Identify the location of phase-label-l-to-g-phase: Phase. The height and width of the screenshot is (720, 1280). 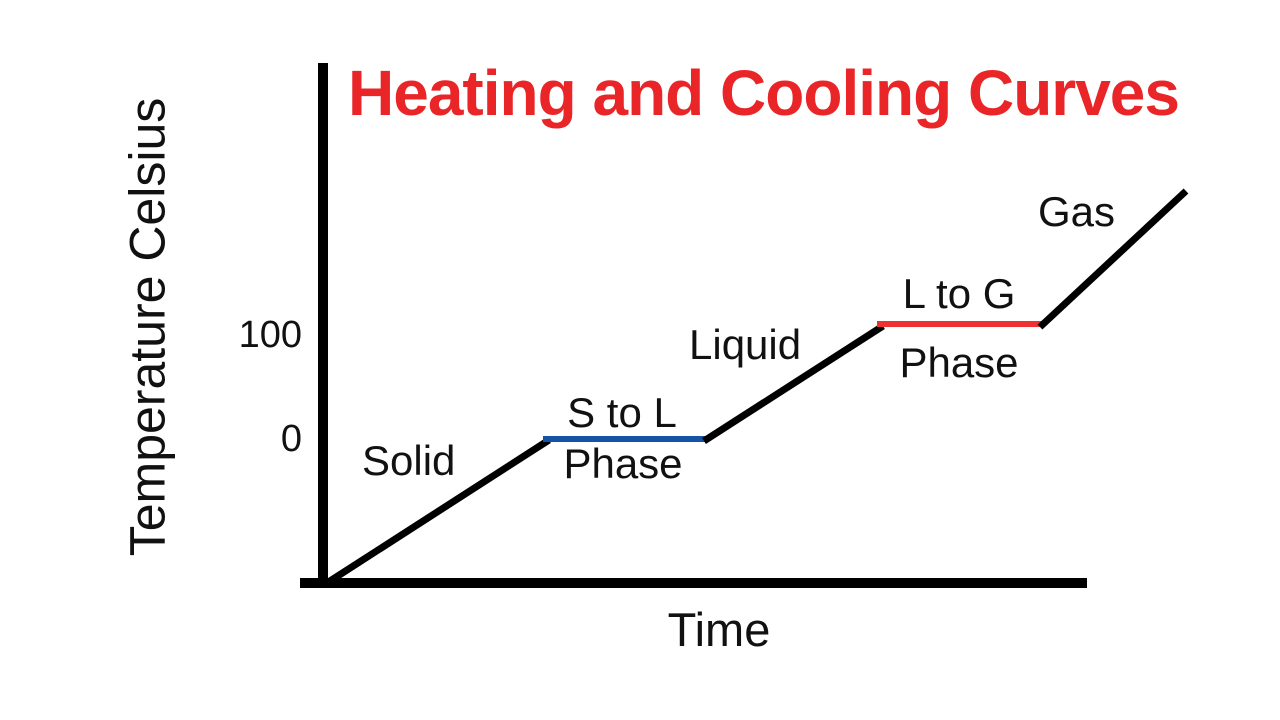
(959, 362).